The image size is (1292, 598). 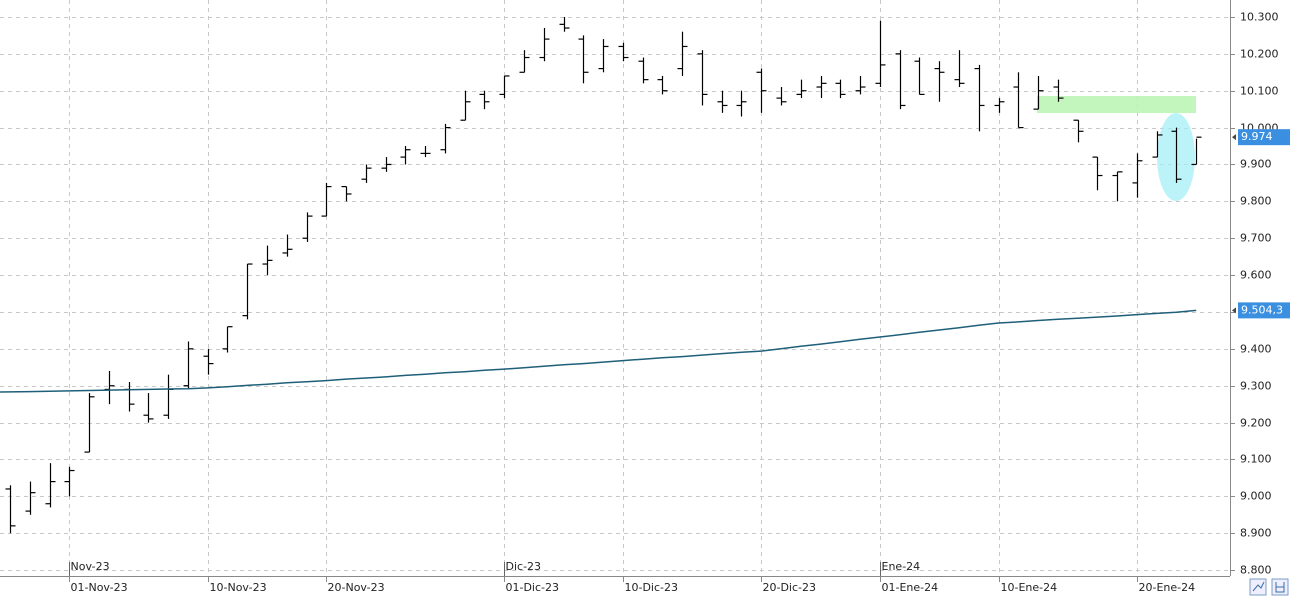 What do you see at coordinates (652, 587) in the screenshot?
I see `x-tick-label: 10-Dic-23` at bounding box center [652, 587].